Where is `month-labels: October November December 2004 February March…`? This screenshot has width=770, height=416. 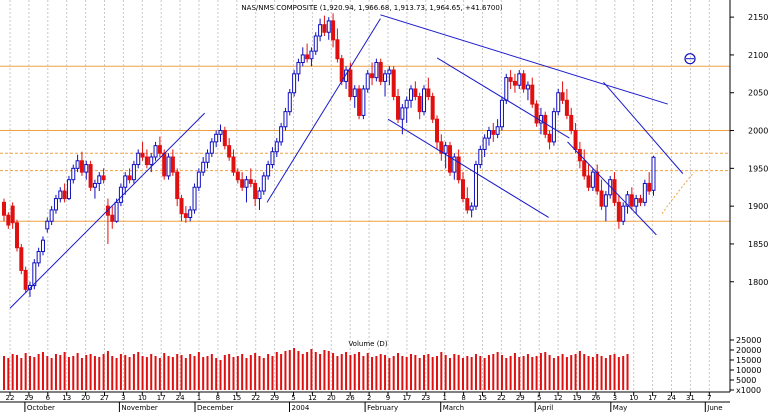 month-labels: October November December 2004 February March… is located at coordinates (373, 407).